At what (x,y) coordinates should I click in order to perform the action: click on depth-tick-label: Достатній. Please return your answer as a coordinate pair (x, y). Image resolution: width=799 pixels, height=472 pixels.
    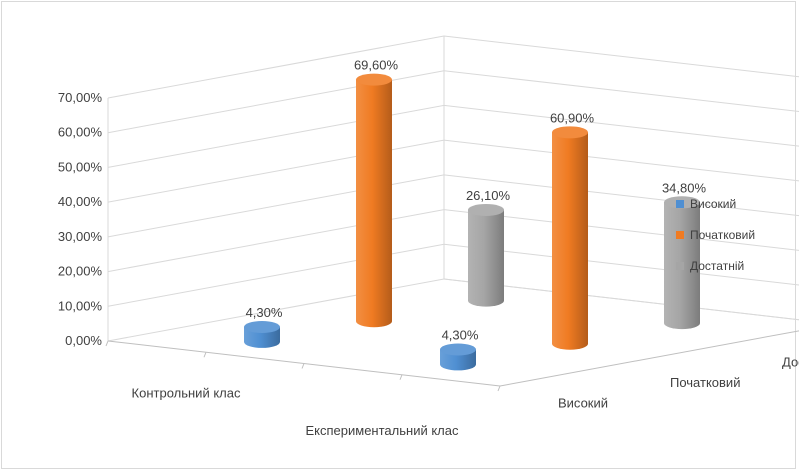
    Looking at the image, I should click on (790, 361).